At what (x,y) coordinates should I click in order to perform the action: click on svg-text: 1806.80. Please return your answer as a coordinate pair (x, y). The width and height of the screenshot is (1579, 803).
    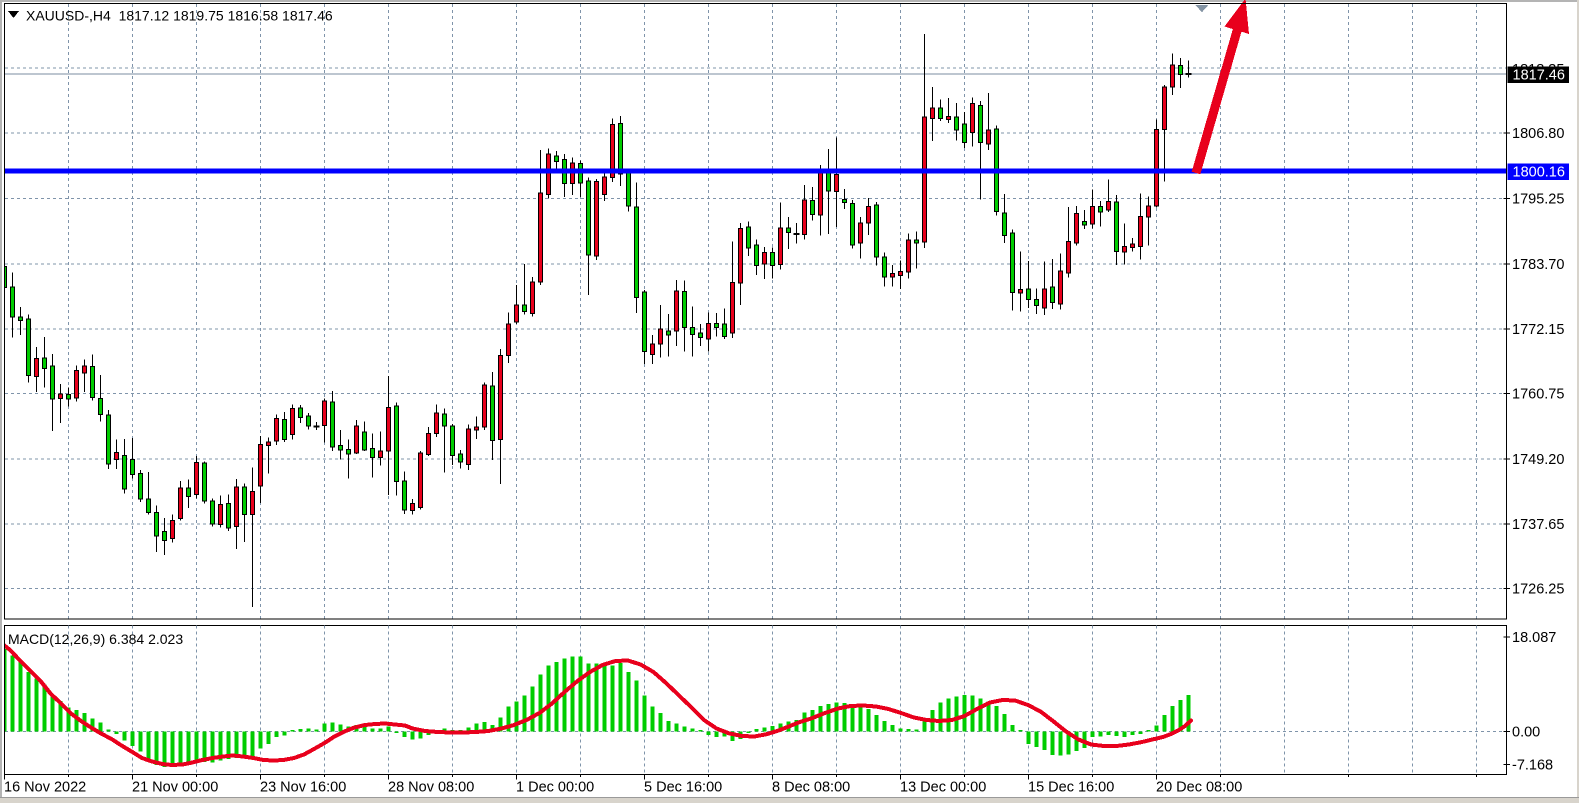
    Looking at the image, I should click on (1538, 134).